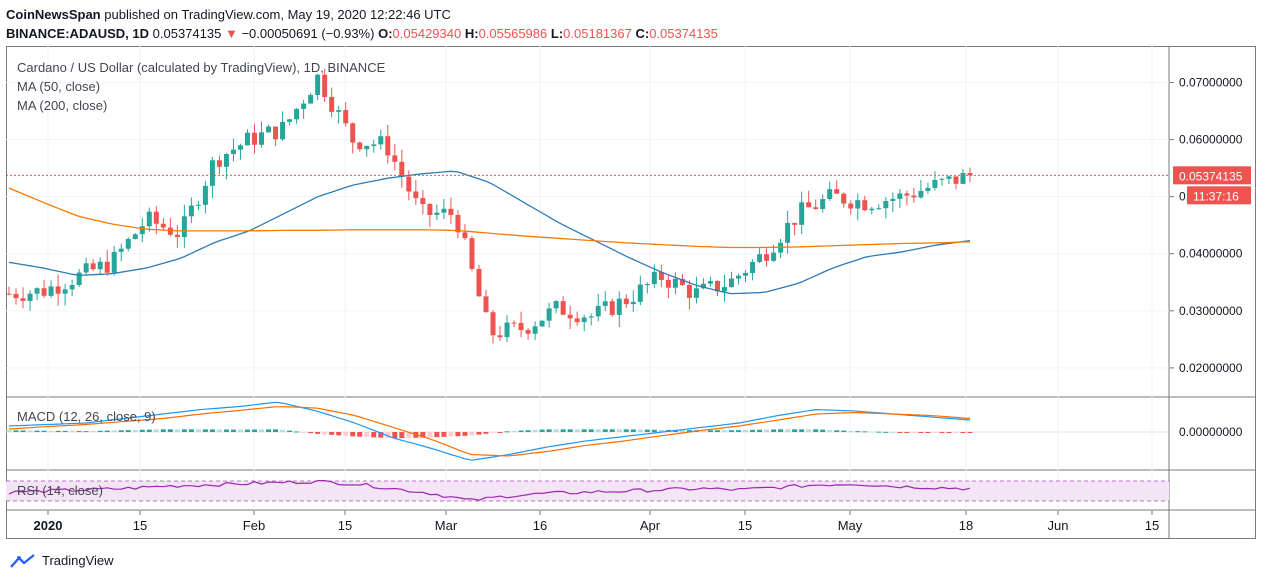  Describe the element at coordinates (1211, 368) in the screenshot. I see `y-tick-label: 0.02000000` at that location.